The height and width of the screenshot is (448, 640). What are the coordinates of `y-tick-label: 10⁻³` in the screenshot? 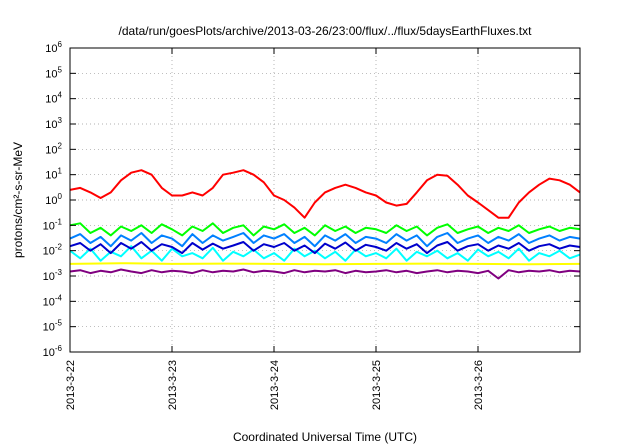 It's located at (53, 275).